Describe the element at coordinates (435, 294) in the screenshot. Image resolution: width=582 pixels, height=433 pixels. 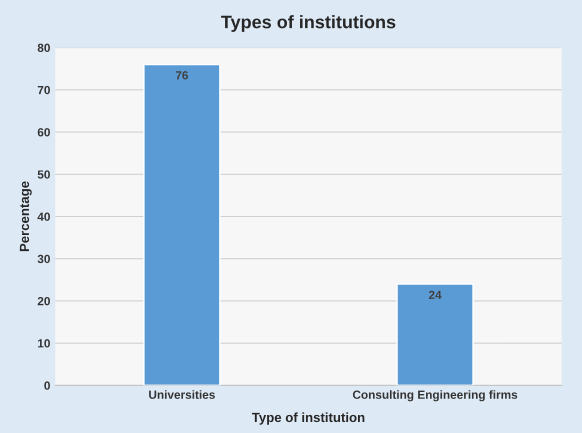
I see `data-label: 24` at that location.